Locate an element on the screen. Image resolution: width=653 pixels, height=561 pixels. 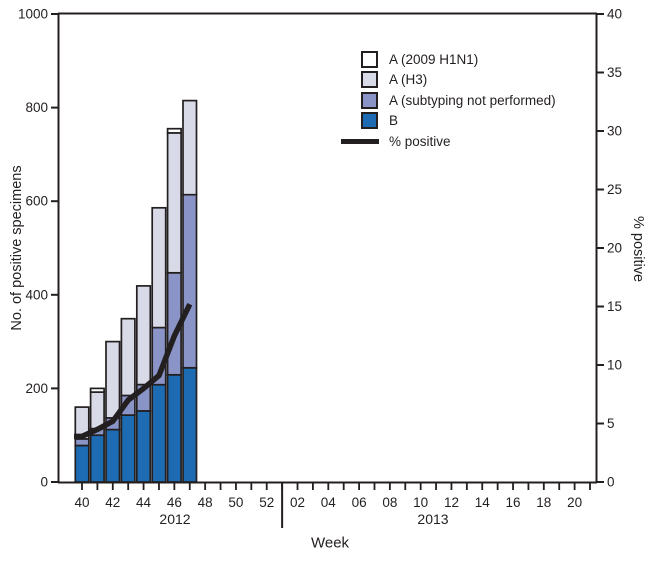
legend-label-percent-positive: % positive is located at coordinates (420, 141).